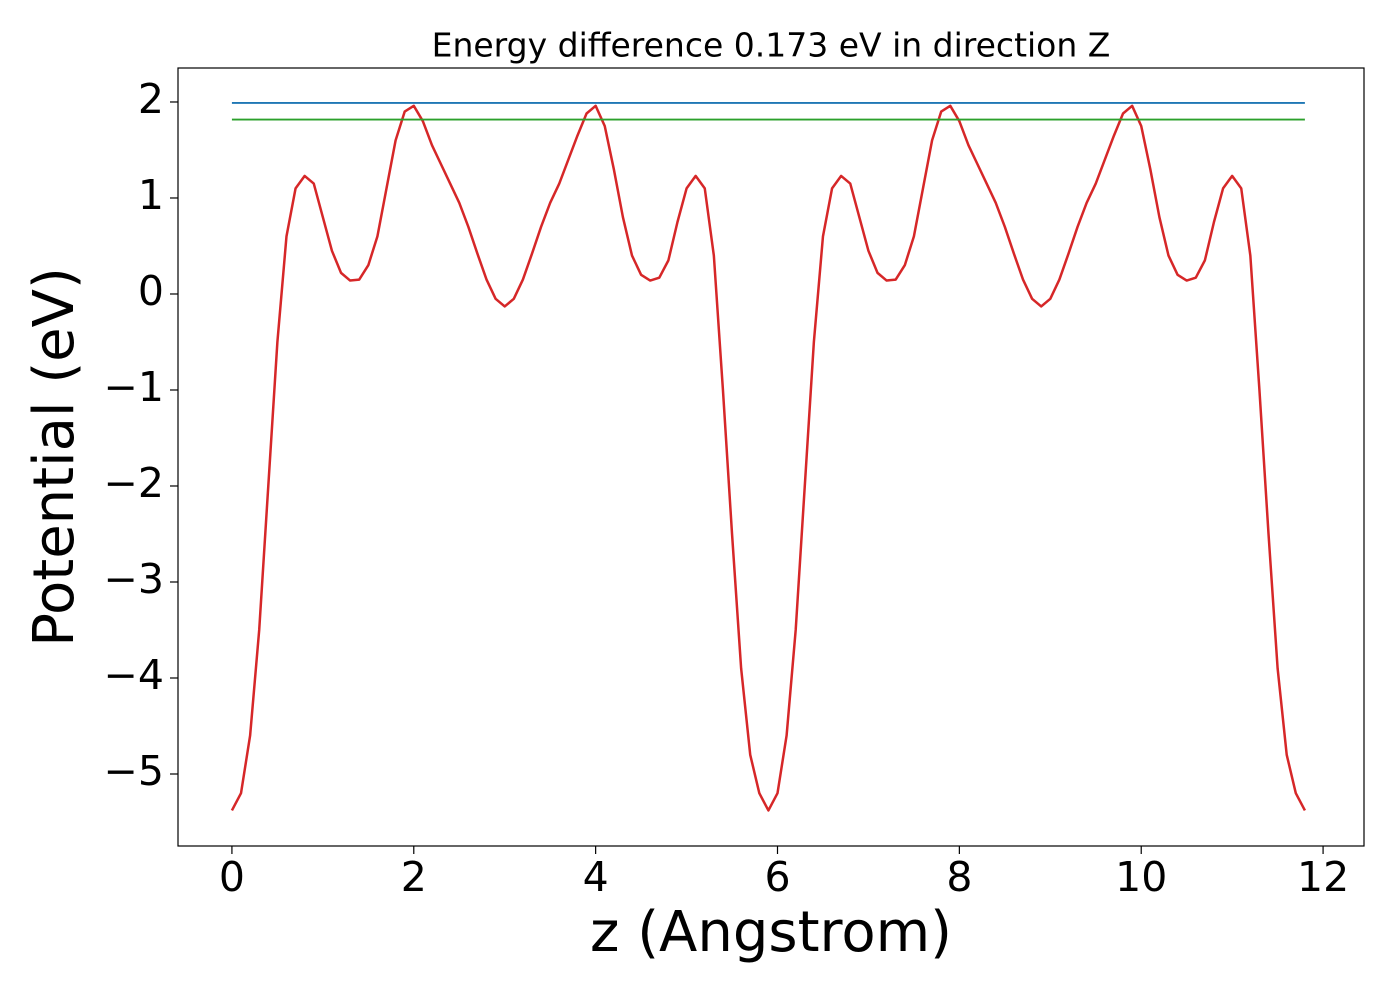 This screenshot has width=1400, height=1000. I want to click on x-tick-label: 12, so click(1323, 877).